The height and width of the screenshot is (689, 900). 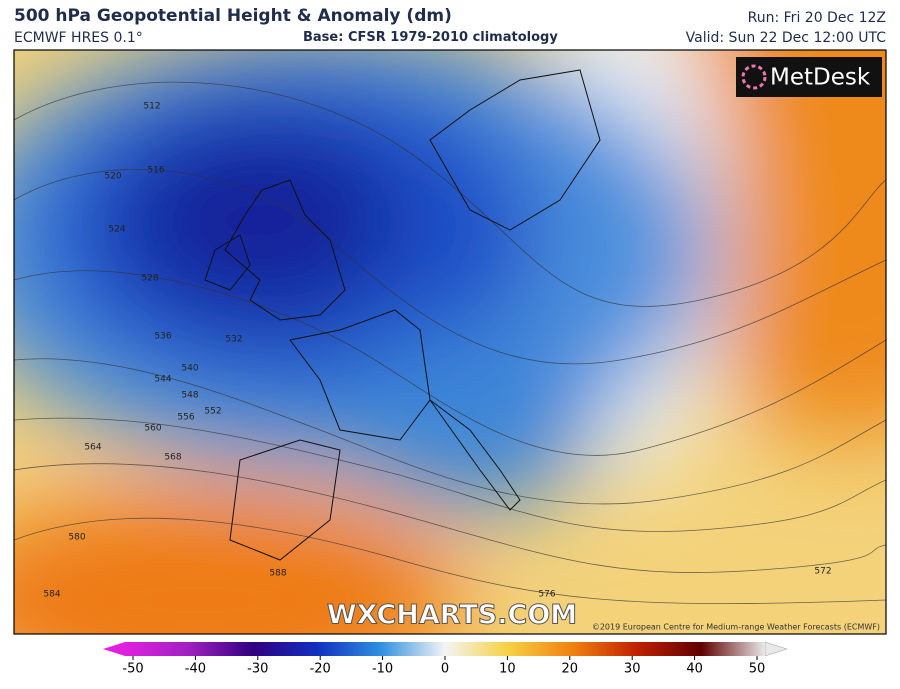 What do you see at coordinates (51, 595) in the screenshot?
I see `contour-label: 584` at bounding box center [51, 595].